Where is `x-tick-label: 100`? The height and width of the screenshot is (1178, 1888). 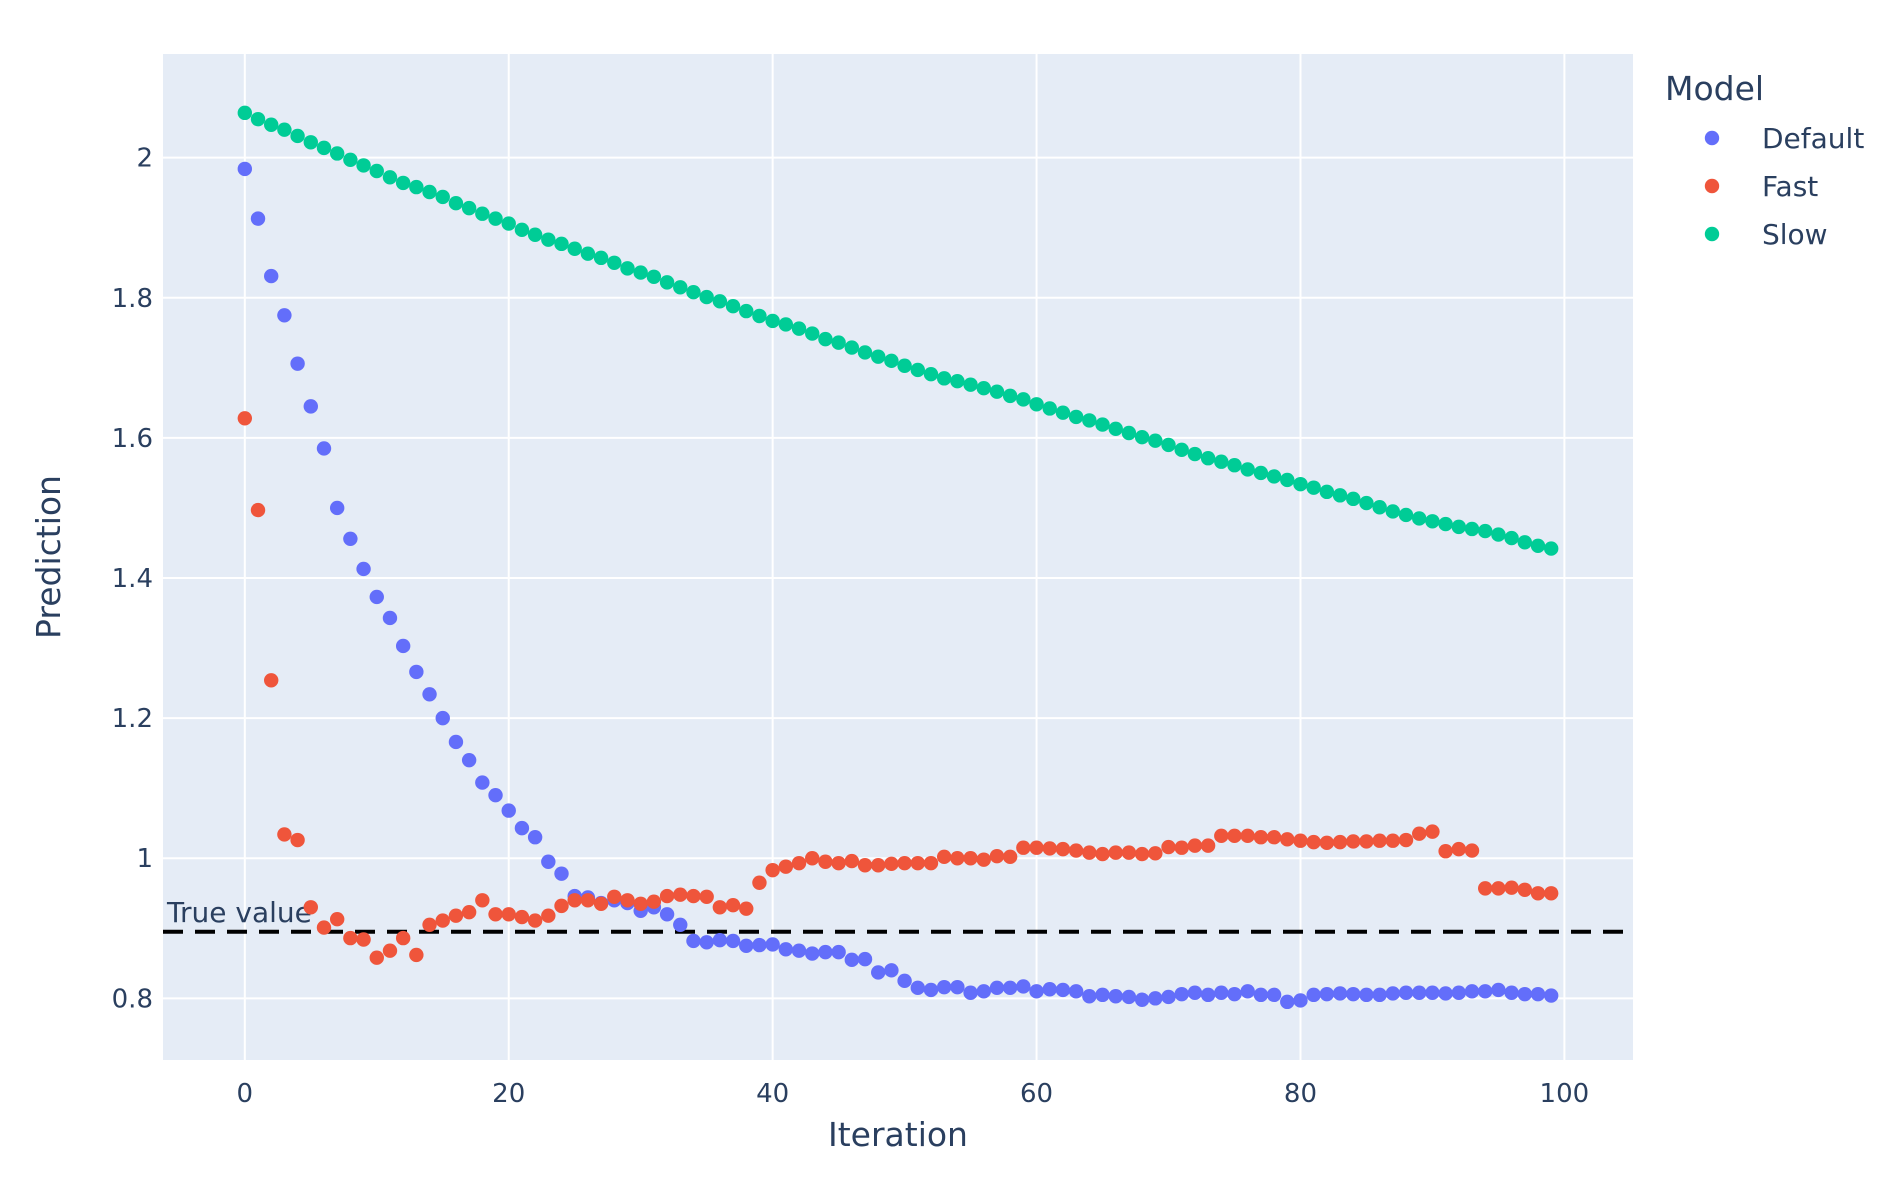 x-tick-label: 100 is located at coordinates (1565, 1094).